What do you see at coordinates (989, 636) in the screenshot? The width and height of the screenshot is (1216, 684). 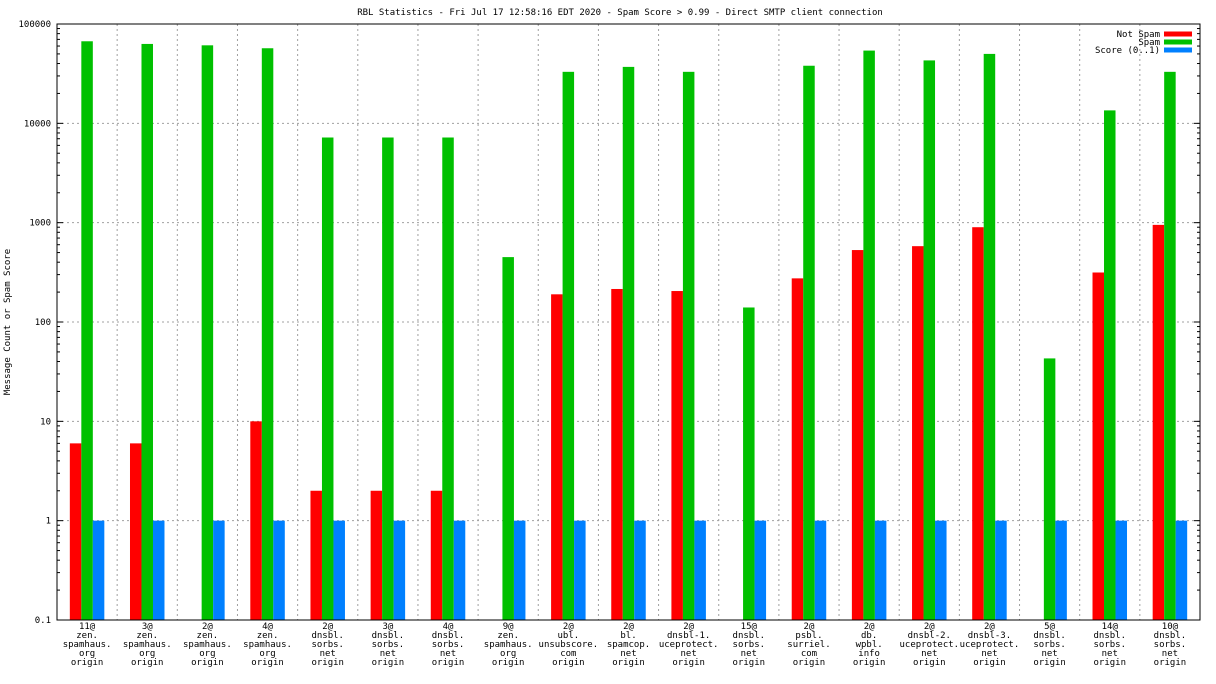 I see `x-tick-label: dnsbl-3.` at bounding box center [989, 636].